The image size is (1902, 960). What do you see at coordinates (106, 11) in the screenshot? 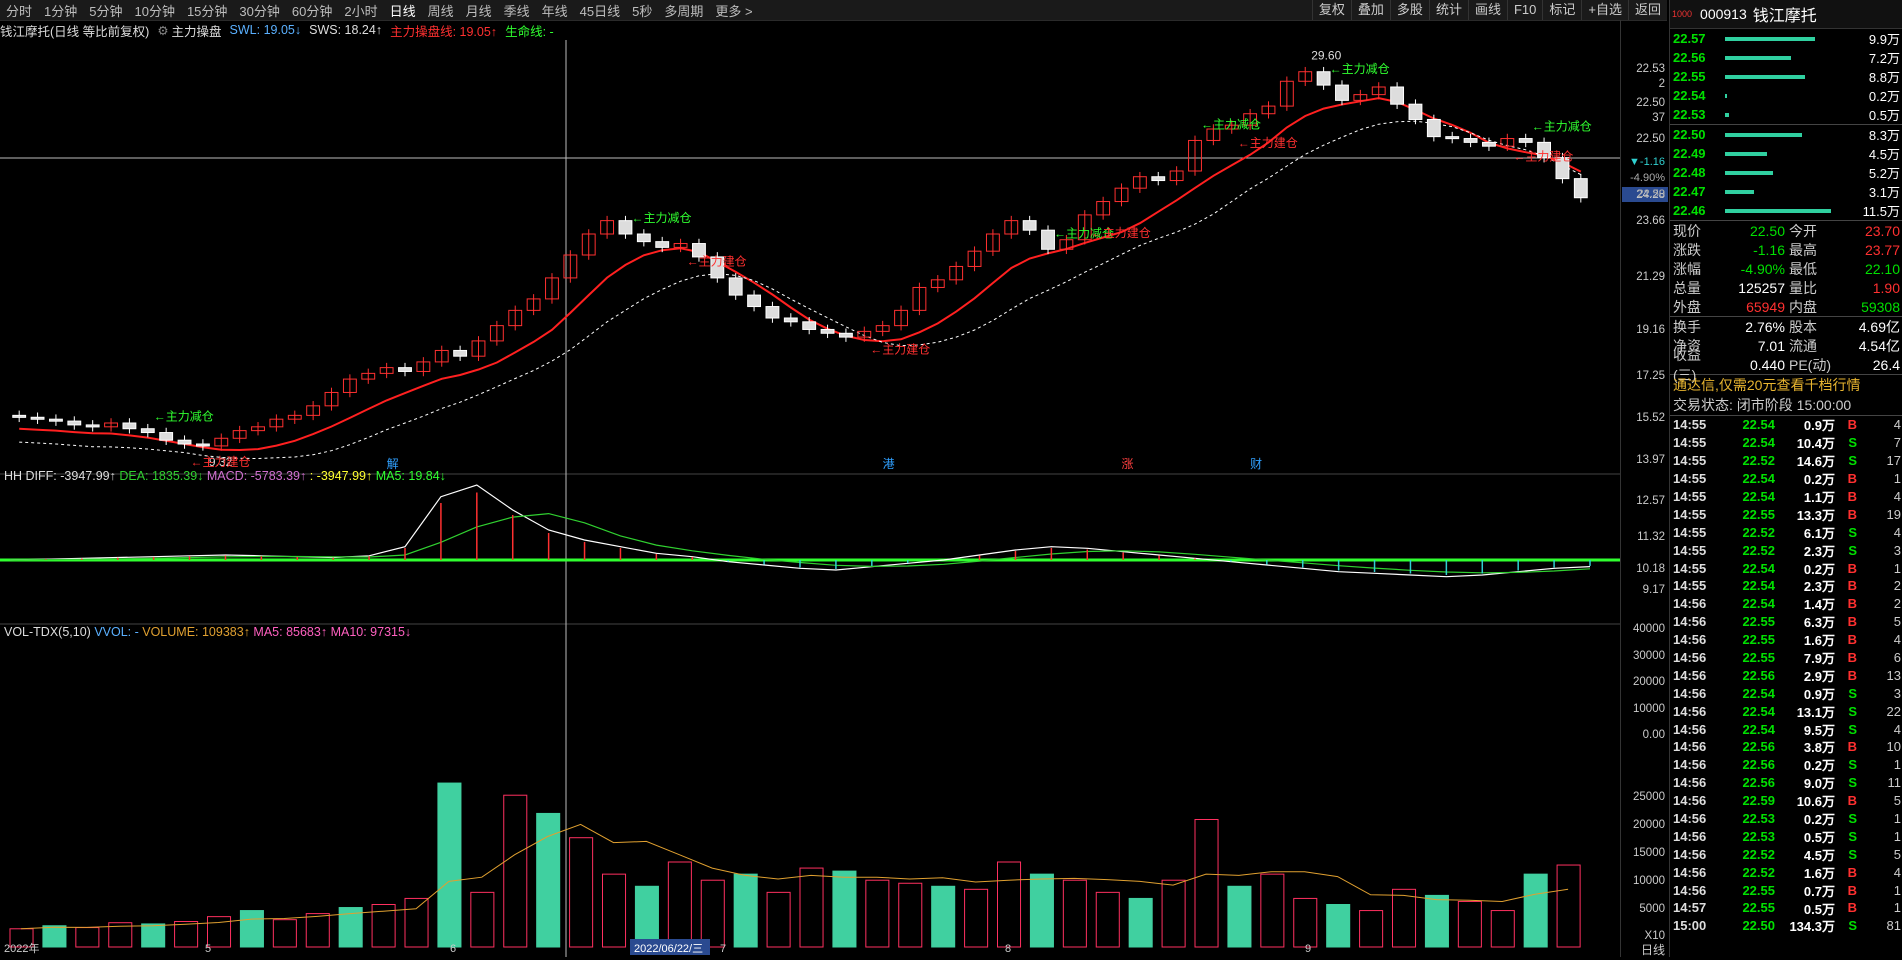
I see `tab-5分钟: 5分钟` at bounding box center [106, 11].